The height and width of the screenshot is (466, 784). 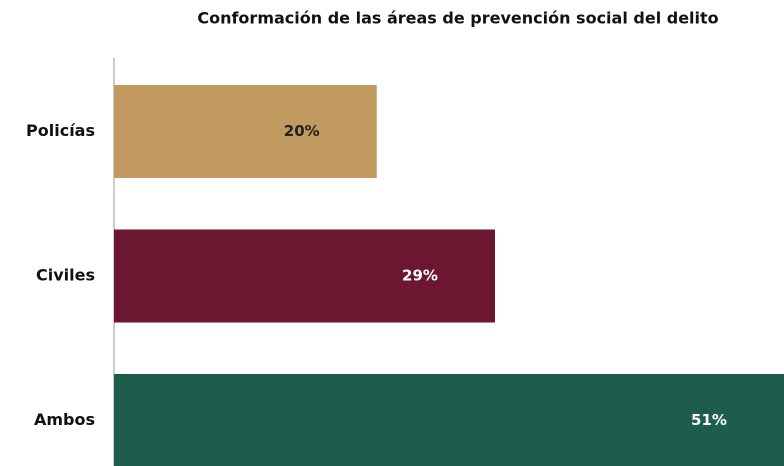 I want to click on value-label: 29%, so click(x=420, y=276).